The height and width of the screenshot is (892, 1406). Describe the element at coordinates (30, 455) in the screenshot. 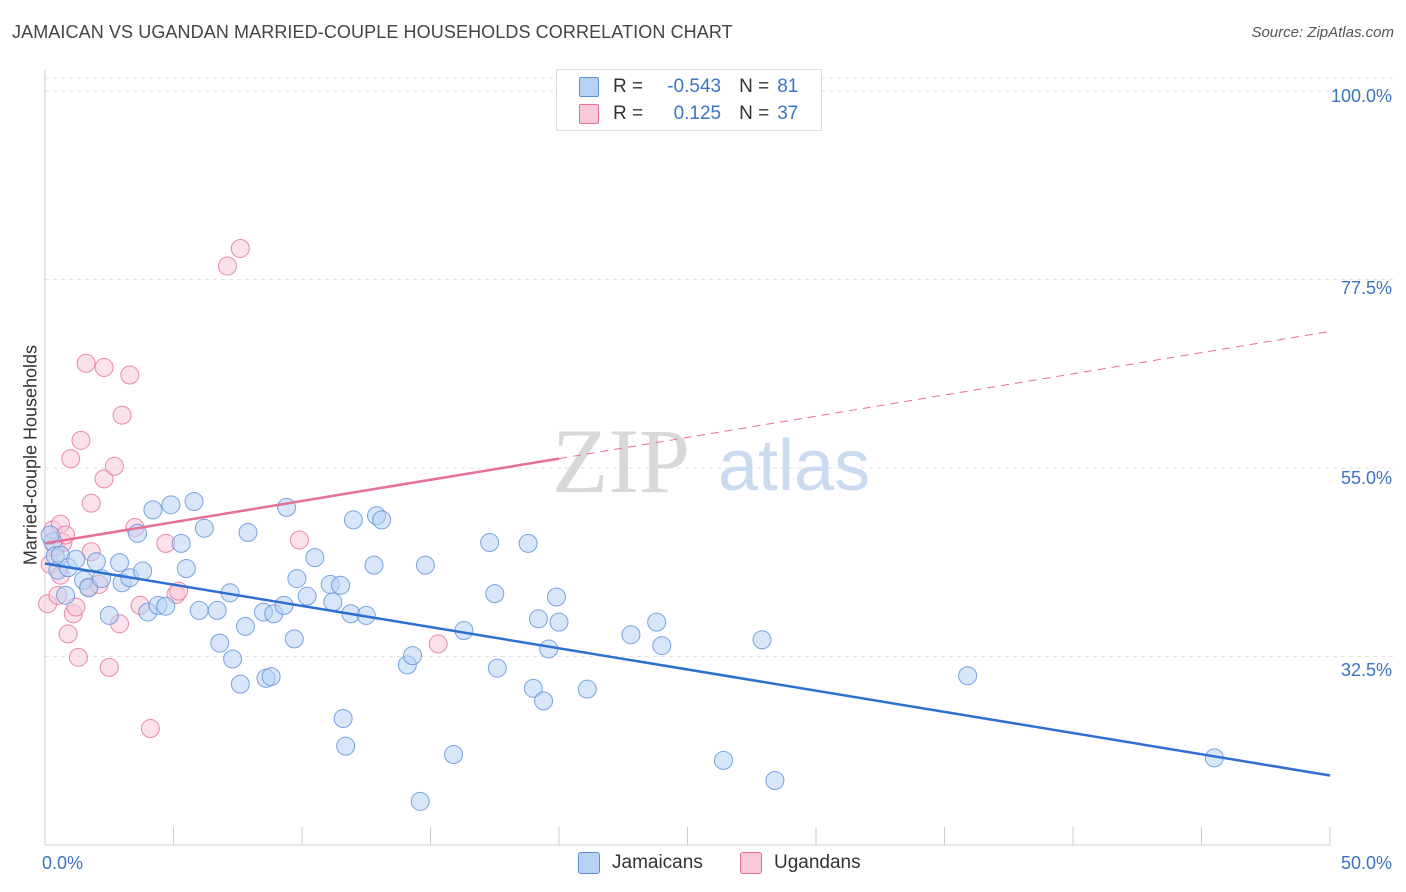

I see `y-axis-label: Married-couple Households` at that location.